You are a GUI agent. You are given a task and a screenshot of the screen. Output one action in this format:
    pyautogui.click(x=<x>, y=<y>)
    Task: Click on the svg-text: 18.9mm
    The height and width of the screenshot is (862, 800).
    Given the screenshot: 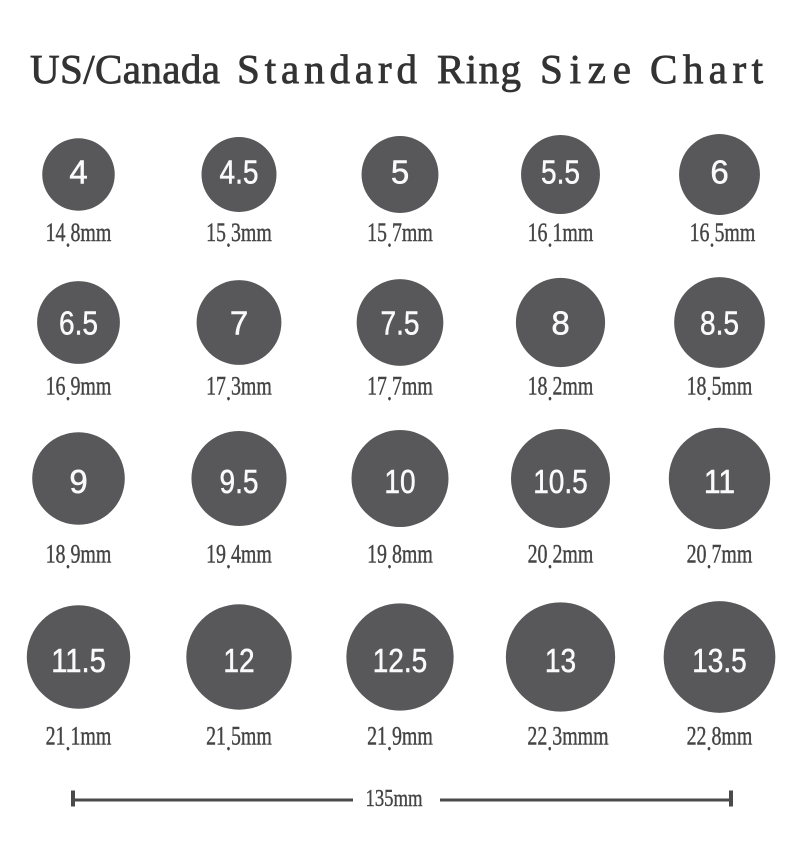 What is the action you would take?
    pyautogui.click(x=79, y=557)
    